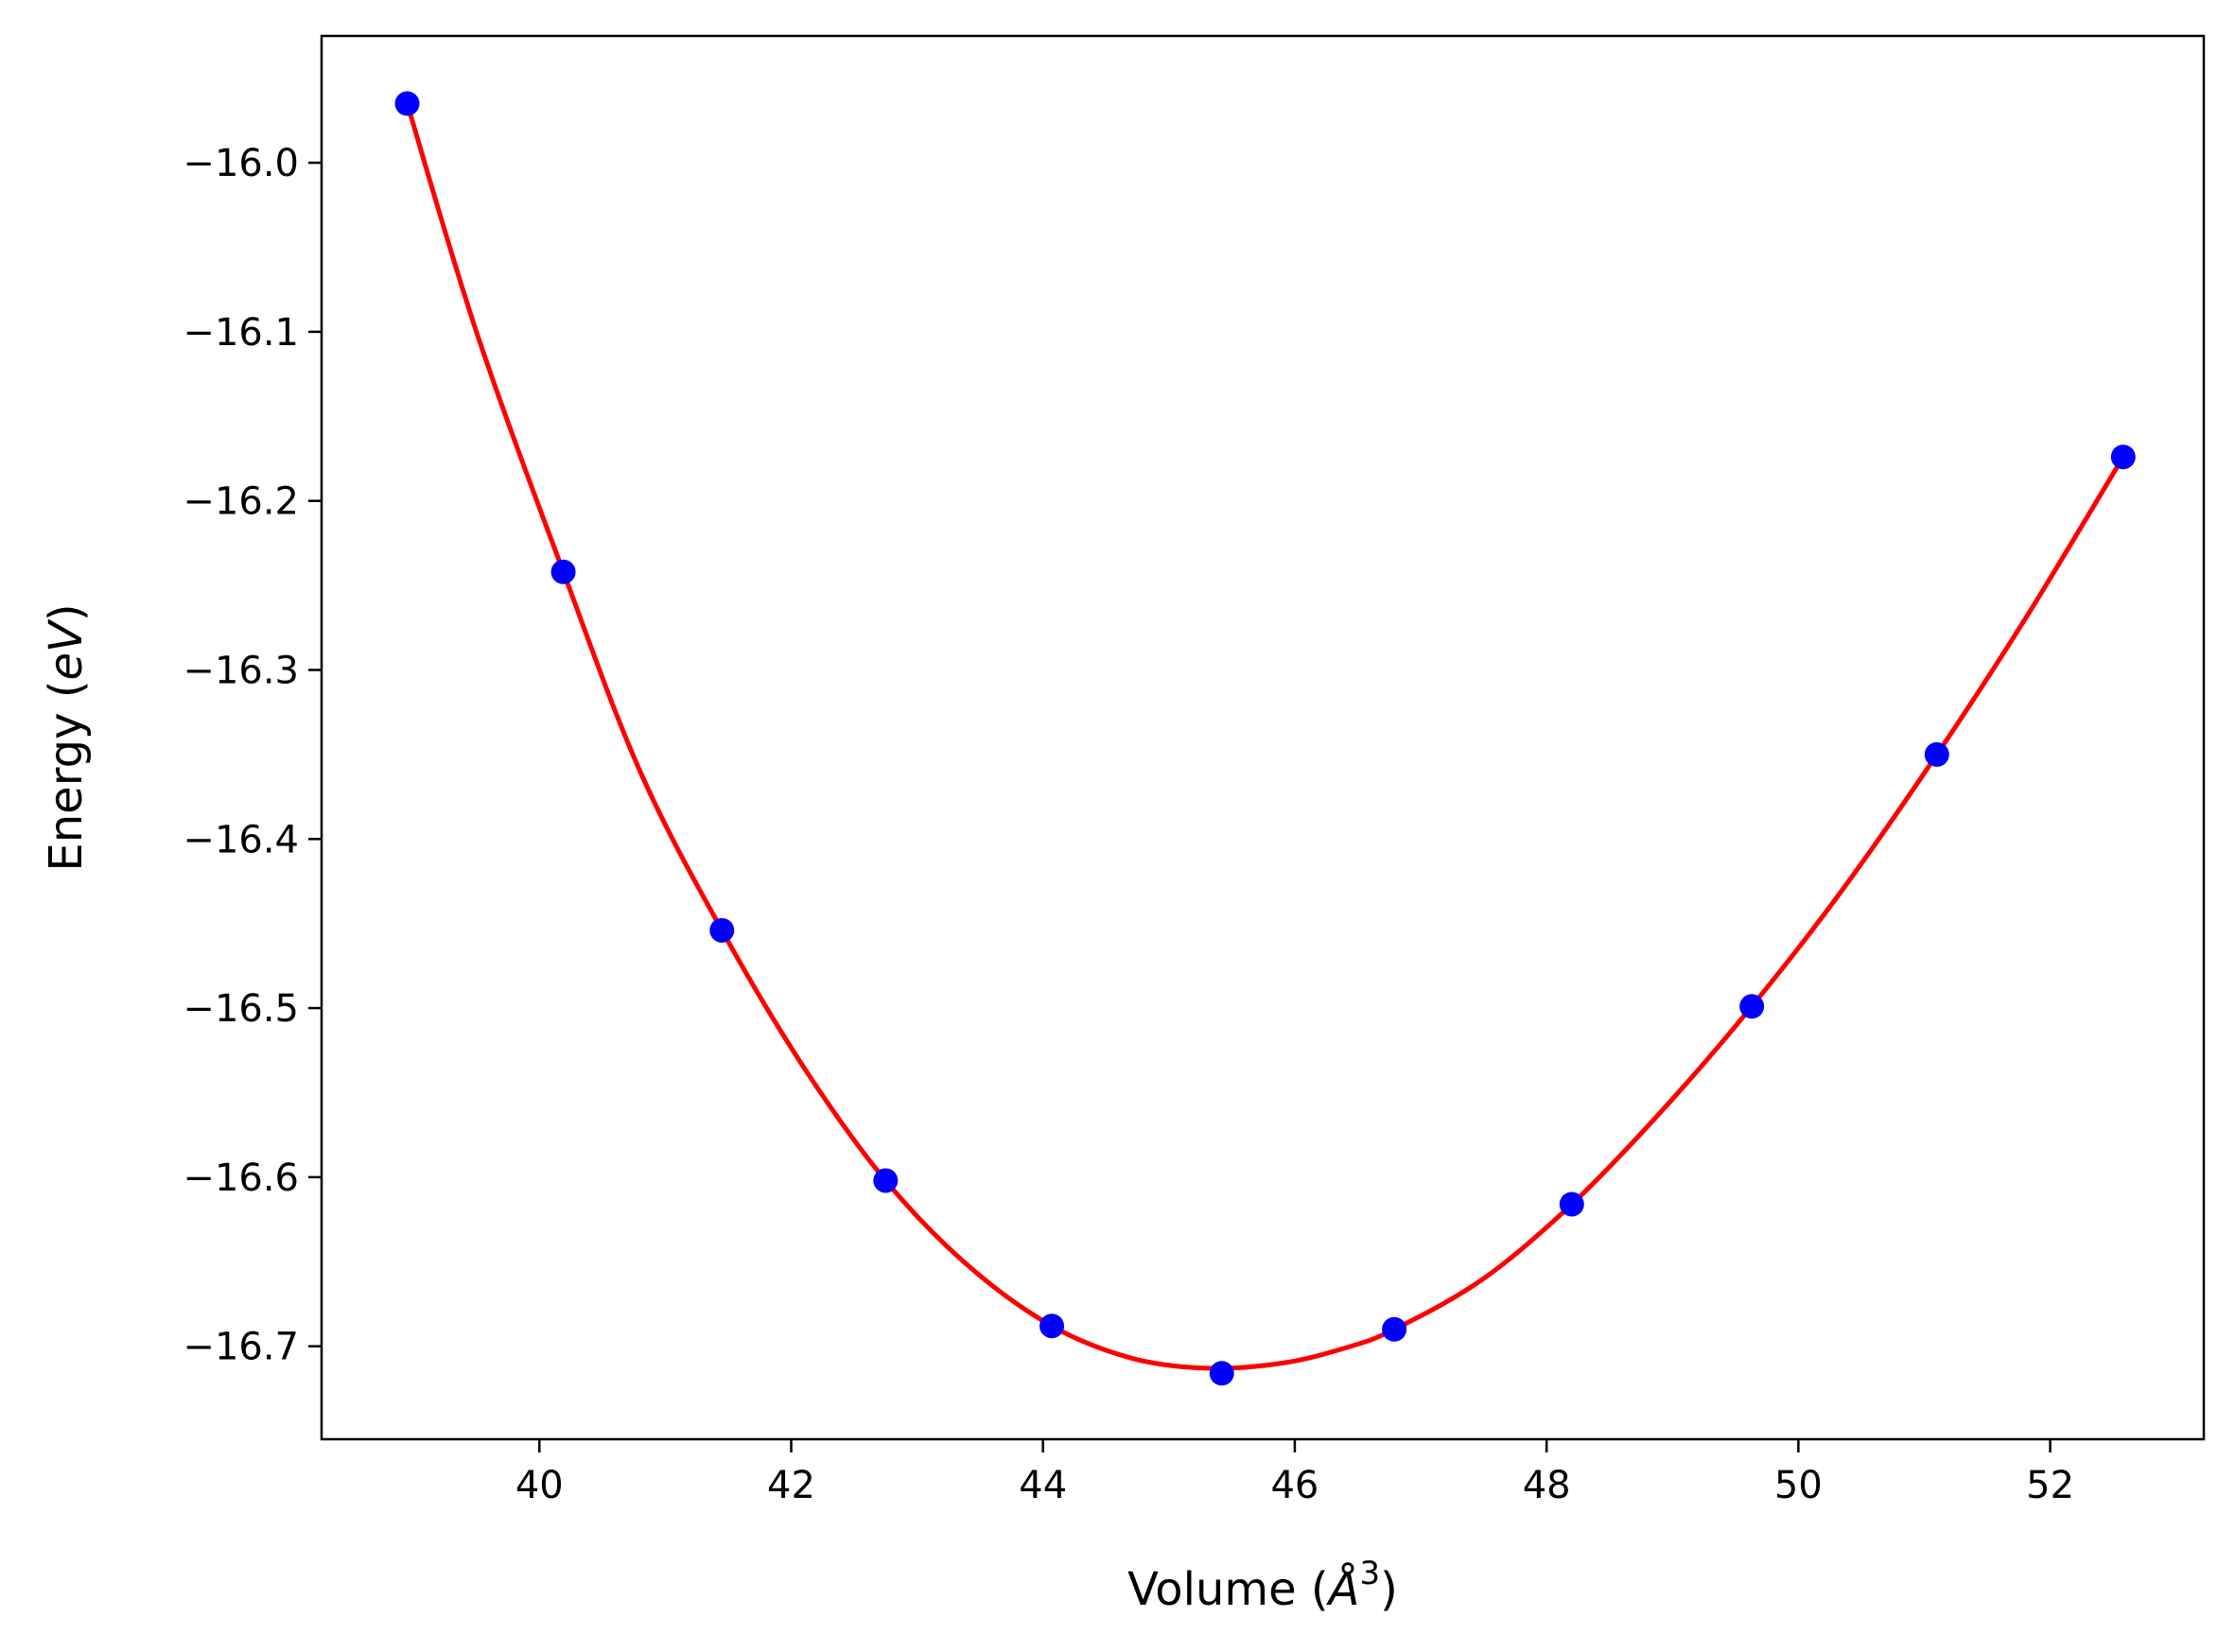 The width and height of the screenshot is (2235, 1652). Describe the element at coordinates (241, 1347) in the screenshot. I see `y-tick-label: −16.7` at that location.